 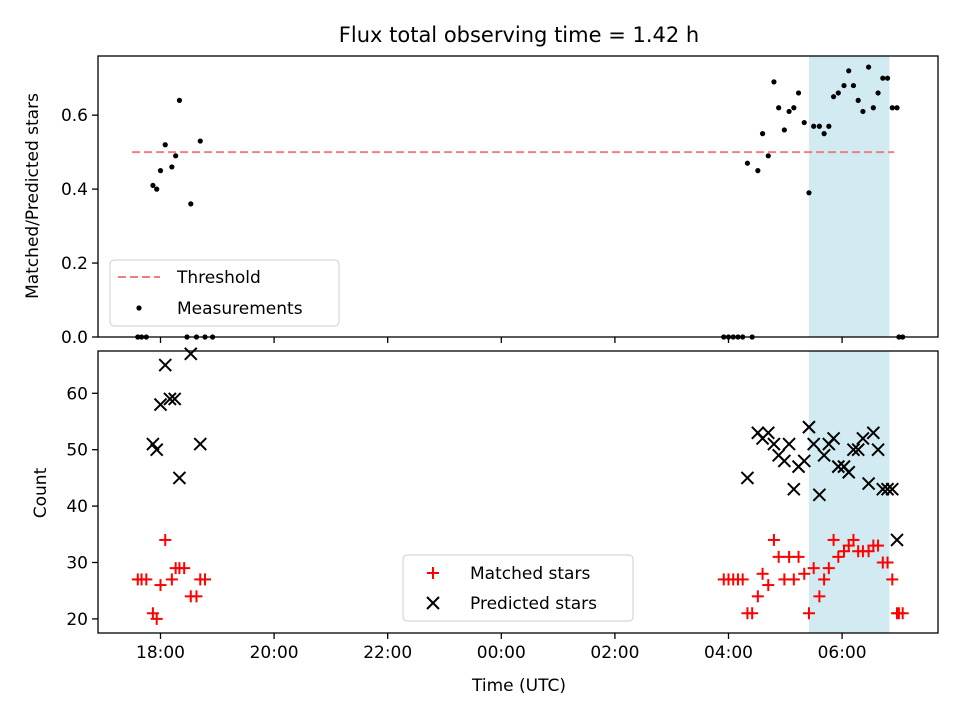 What do you see at coordinates (501, 653) in the screenshot?
I see `x-tick-label: 00:00` at bounding box center [501, 653].